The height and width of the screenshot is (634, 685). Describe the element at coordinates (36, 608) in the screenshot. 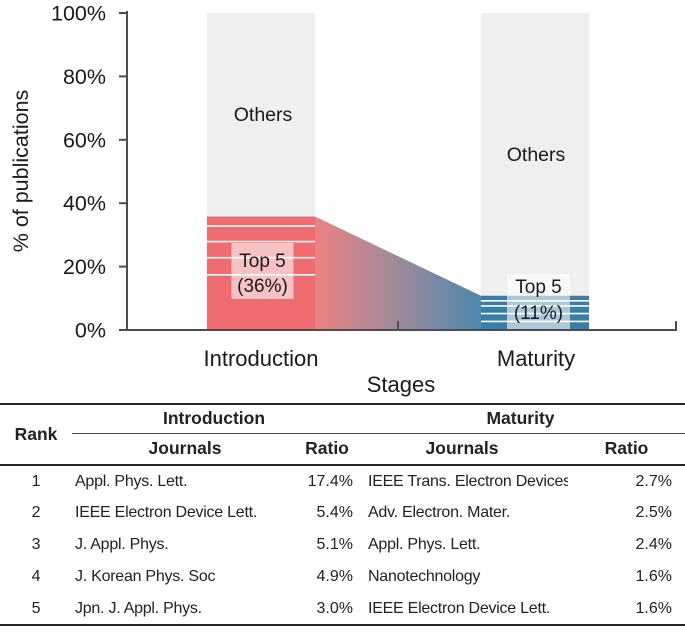

I see `rank-cell: 5` at that location.